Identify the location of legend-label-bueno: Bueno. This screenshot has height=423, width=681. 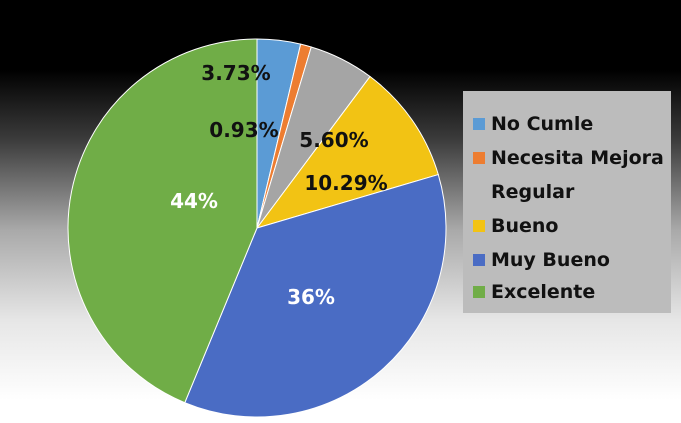
(525, 226).